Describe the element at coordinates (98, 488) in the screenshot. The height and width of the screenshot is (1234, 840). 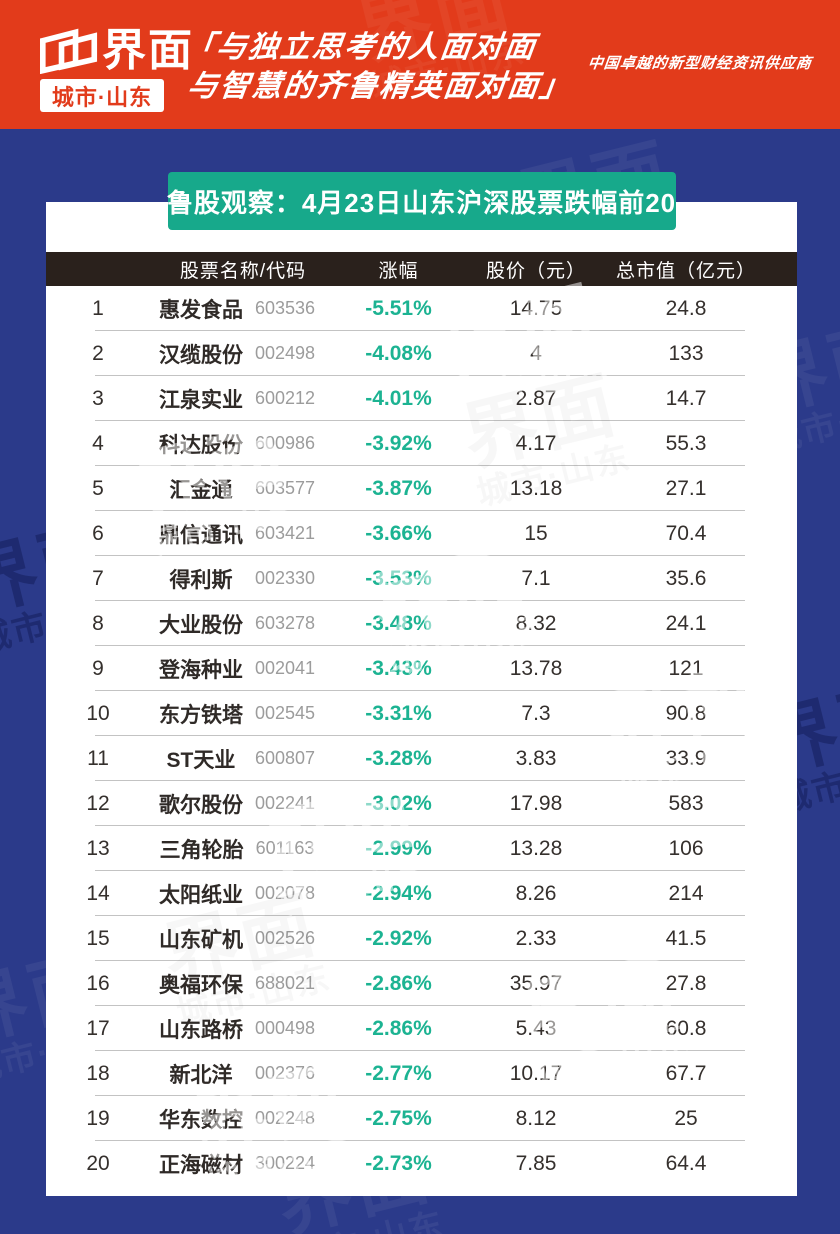
I see `rank-number: 5` at that location.